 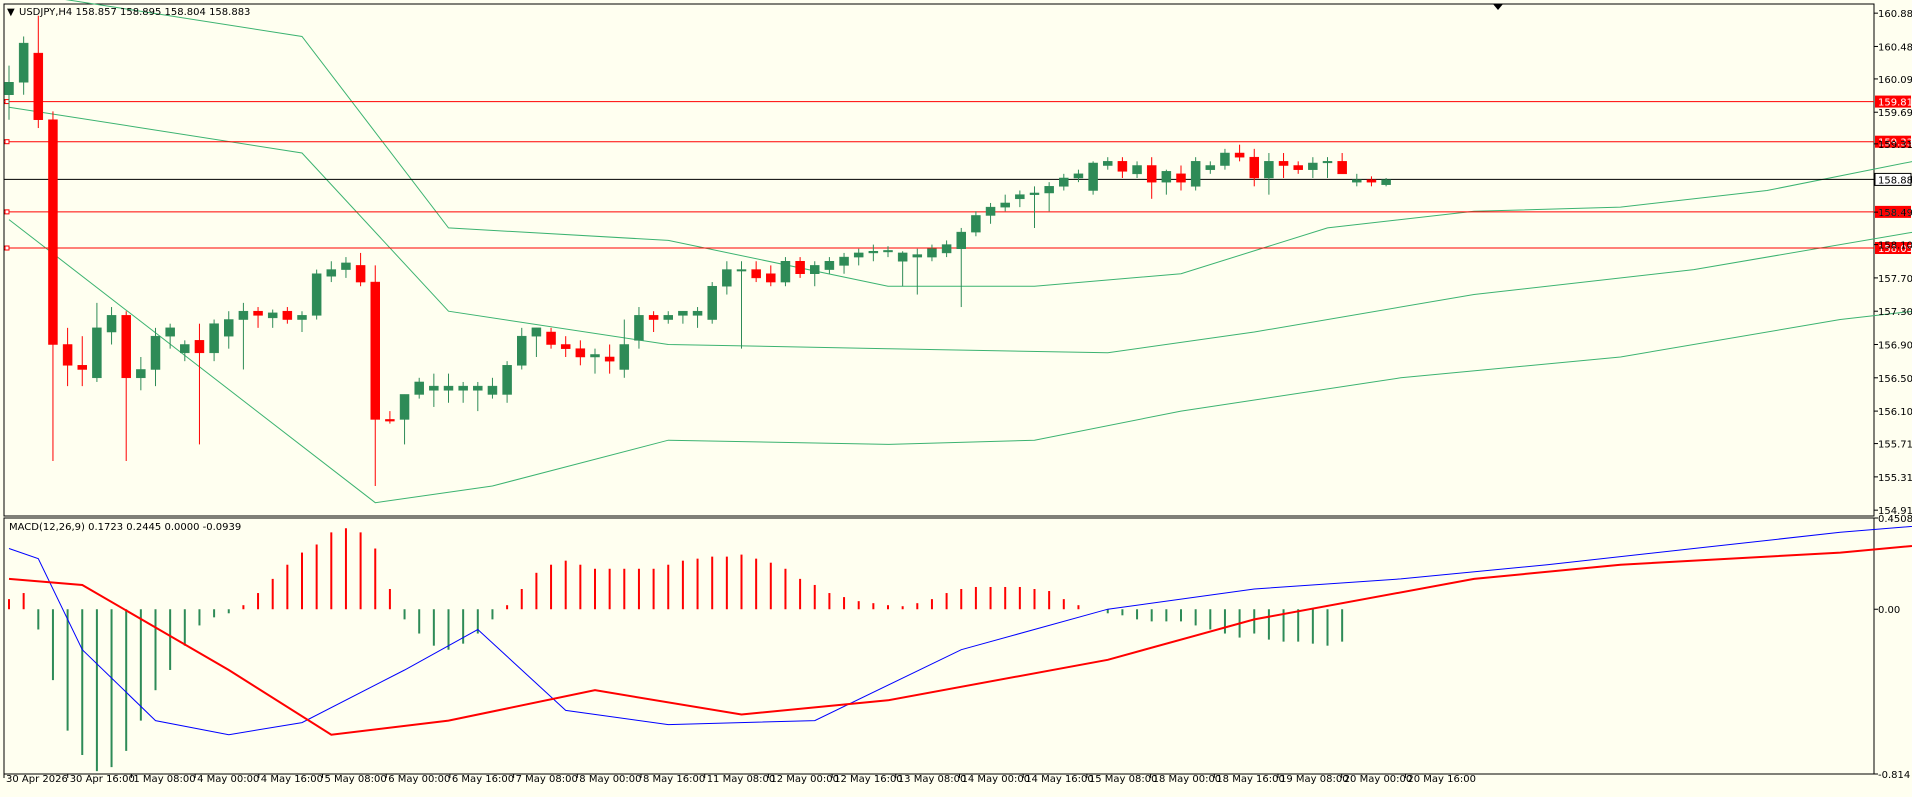 What do you see at coordinates (164, 779) in the screenshot?
I see `time-tick-label: 1 May 08:00` at bounding box center [164, 779].